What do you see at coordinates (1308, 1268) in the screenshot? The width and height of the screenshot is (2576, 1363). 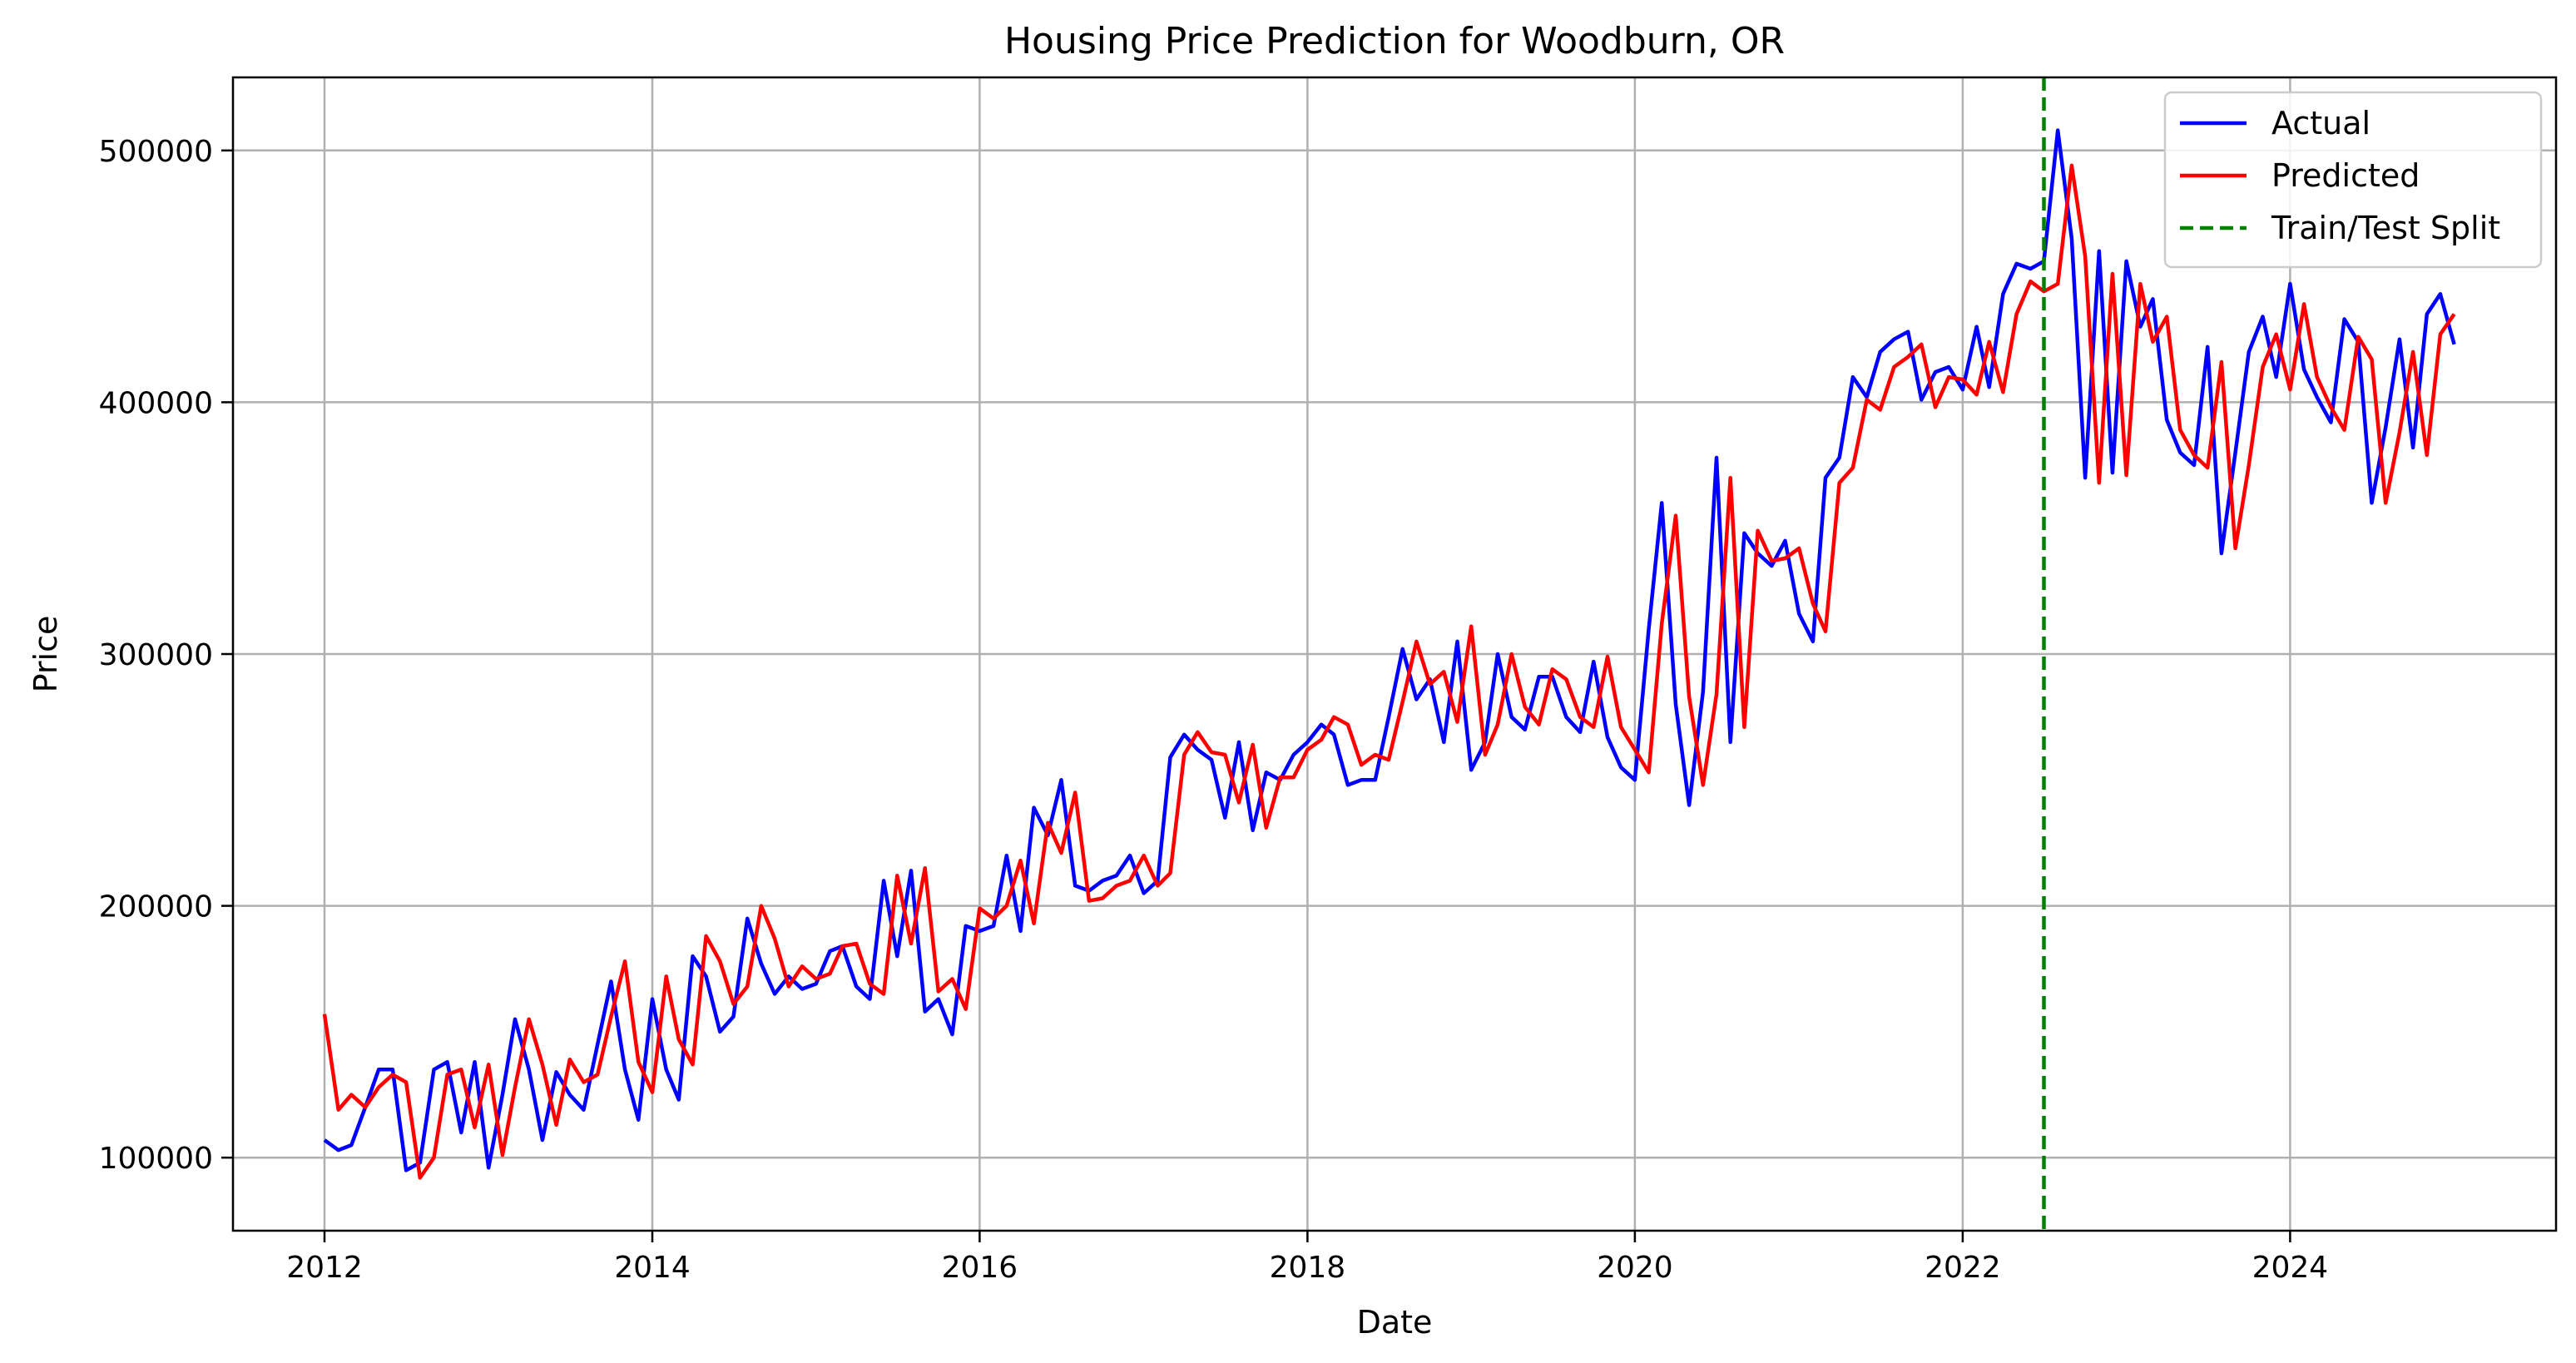 I see `x-tick-label: 2018` at bounding box center [1308, 1268].